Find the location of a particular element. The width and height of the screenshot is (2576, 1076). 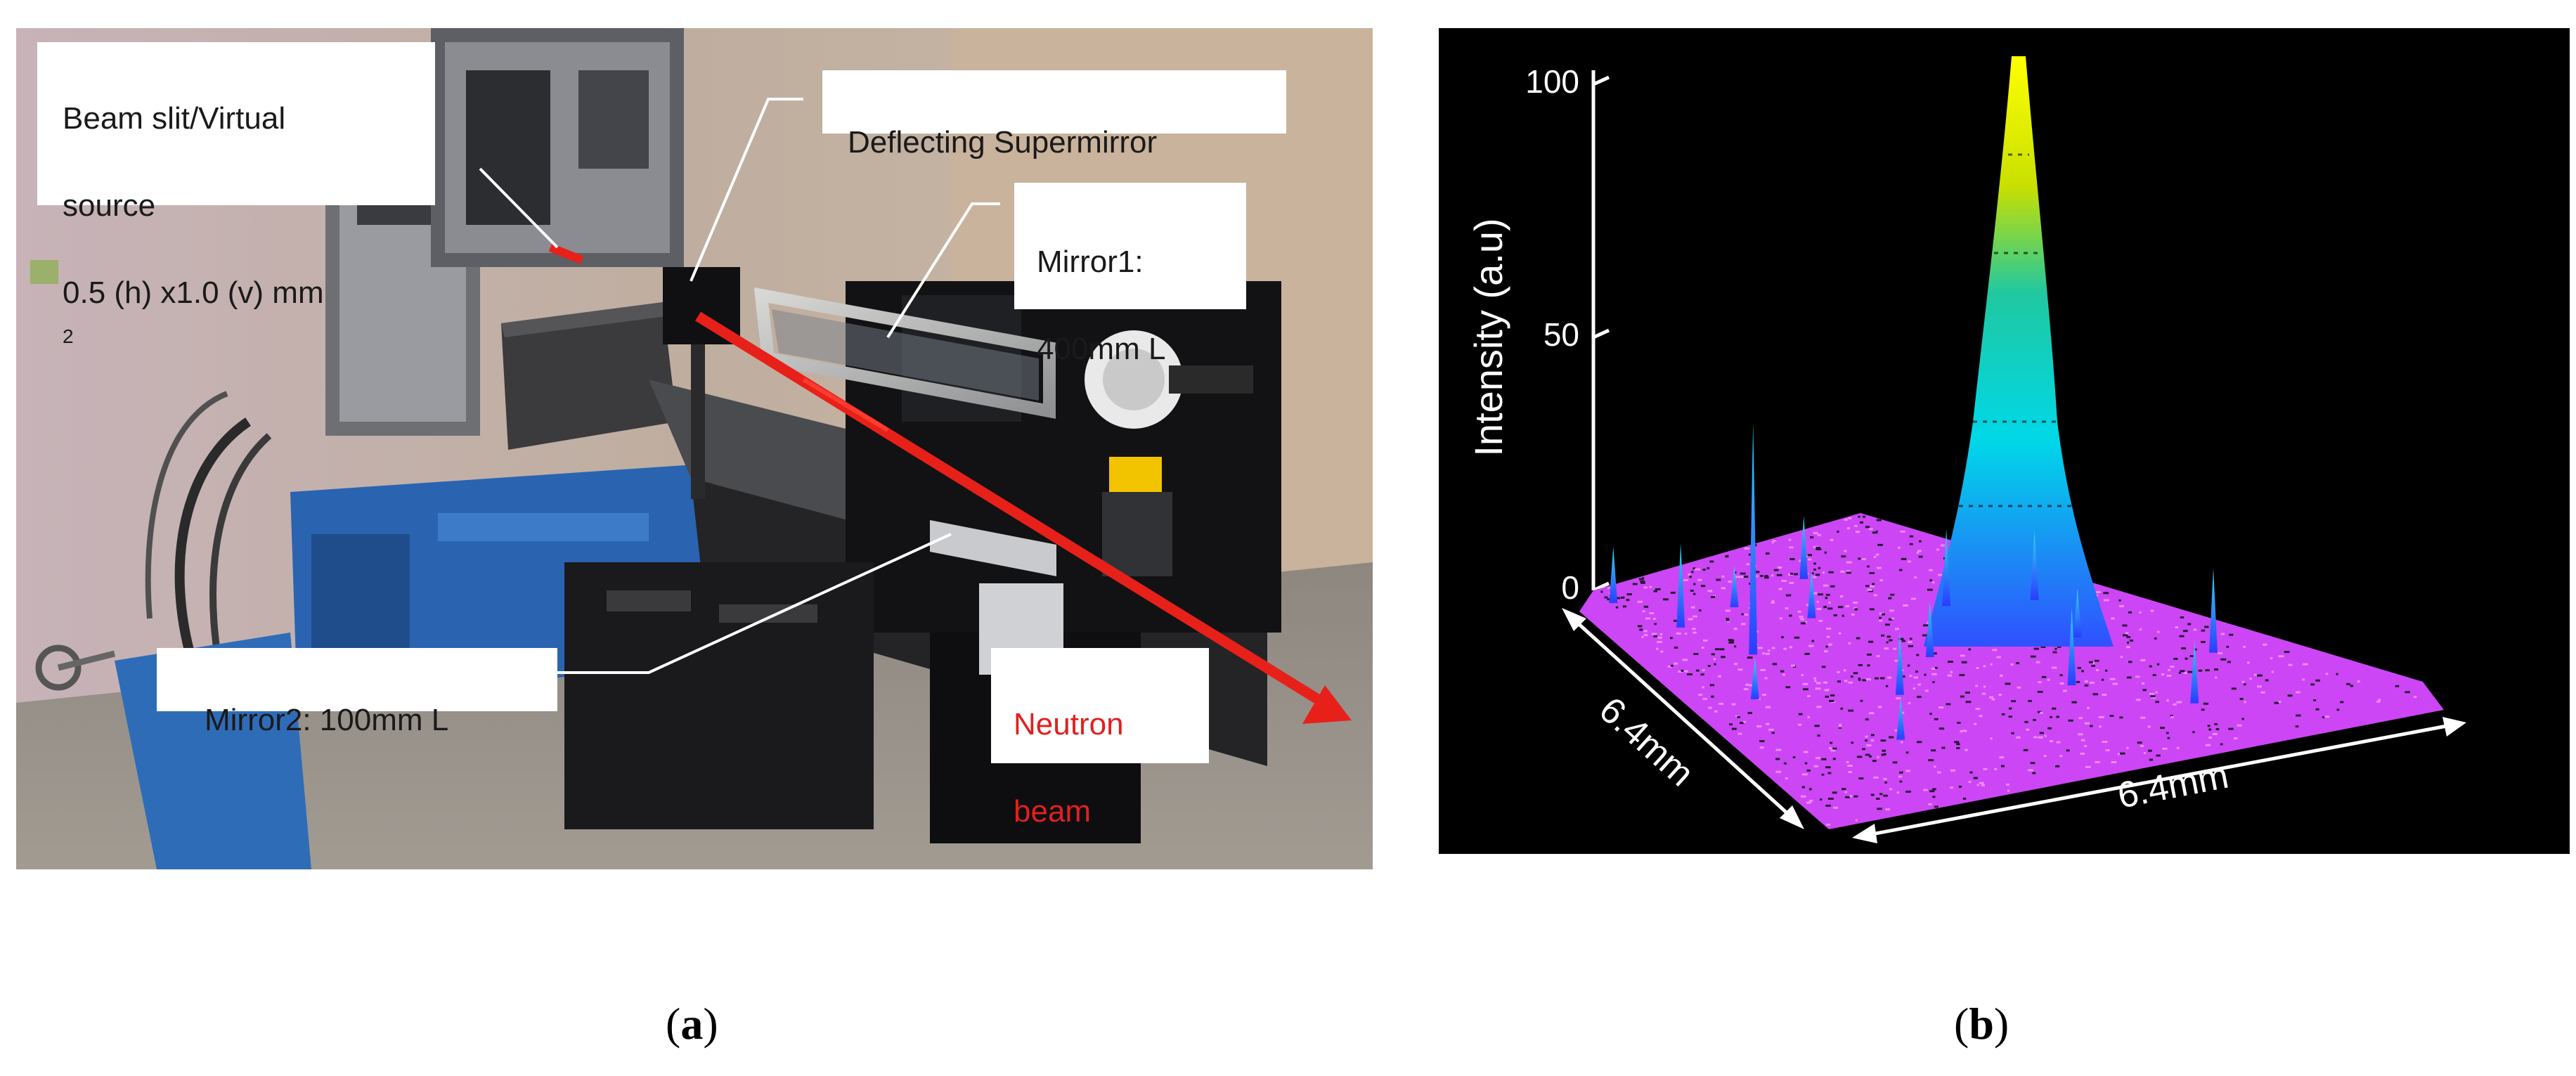

tick-label-50: 50 is located at coordinates (1561, 334).